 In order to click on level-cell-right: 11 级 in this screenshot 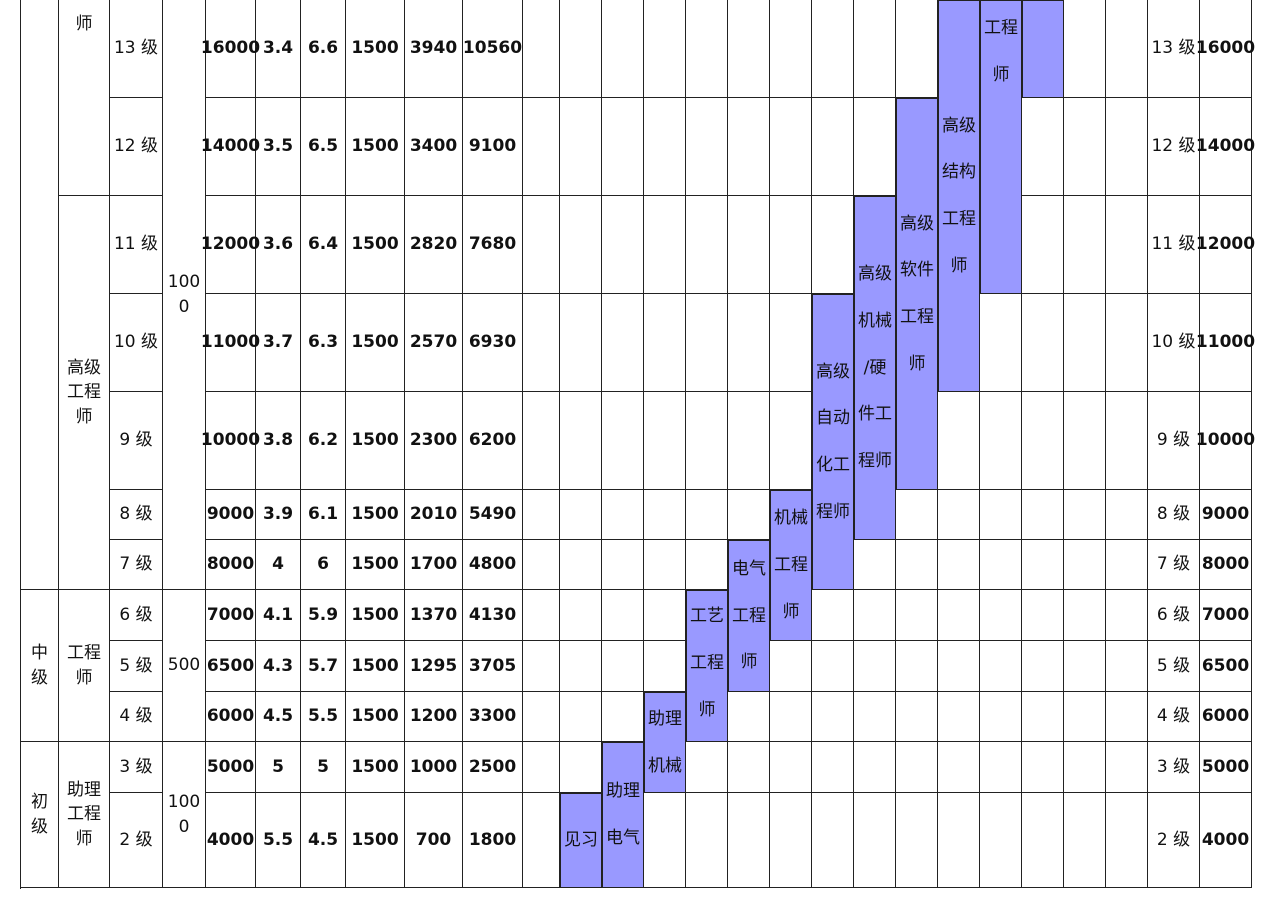, I will do `click(1174, 245)`.